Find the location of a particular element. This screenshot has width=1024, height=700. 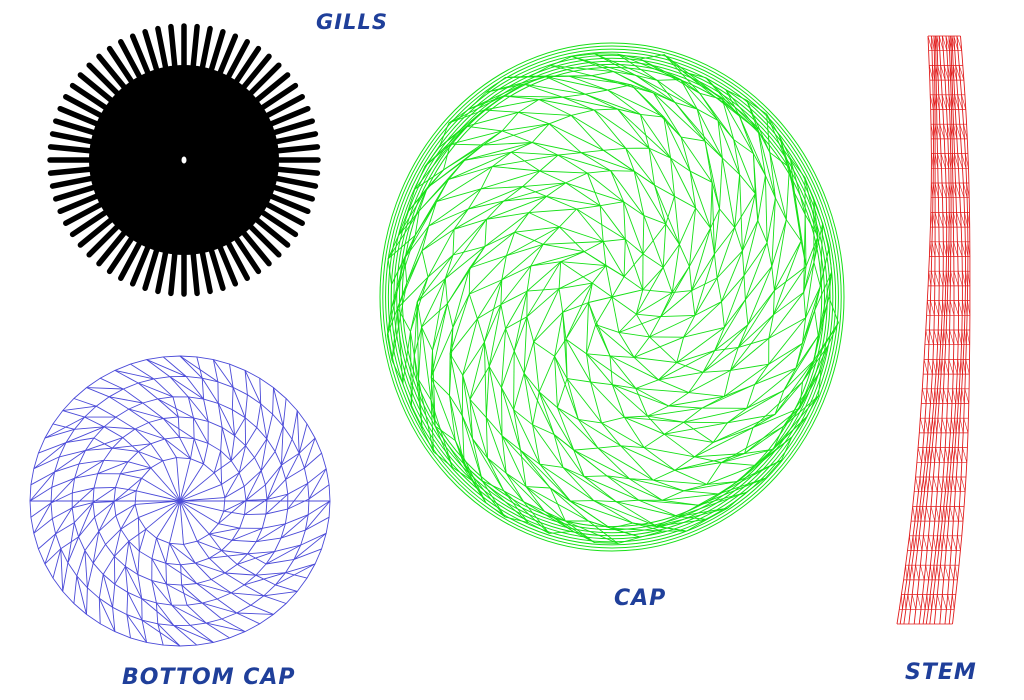

stem-label: STEM is located at coordinates (941, 672).